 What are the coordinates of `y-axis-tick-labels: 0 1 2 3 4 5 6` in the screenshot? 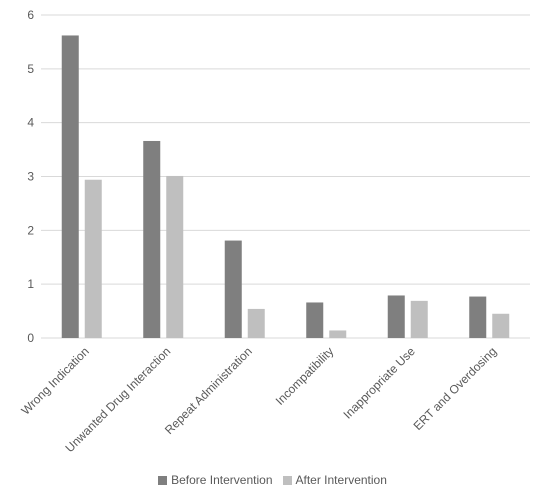 It's located at (30, 176).